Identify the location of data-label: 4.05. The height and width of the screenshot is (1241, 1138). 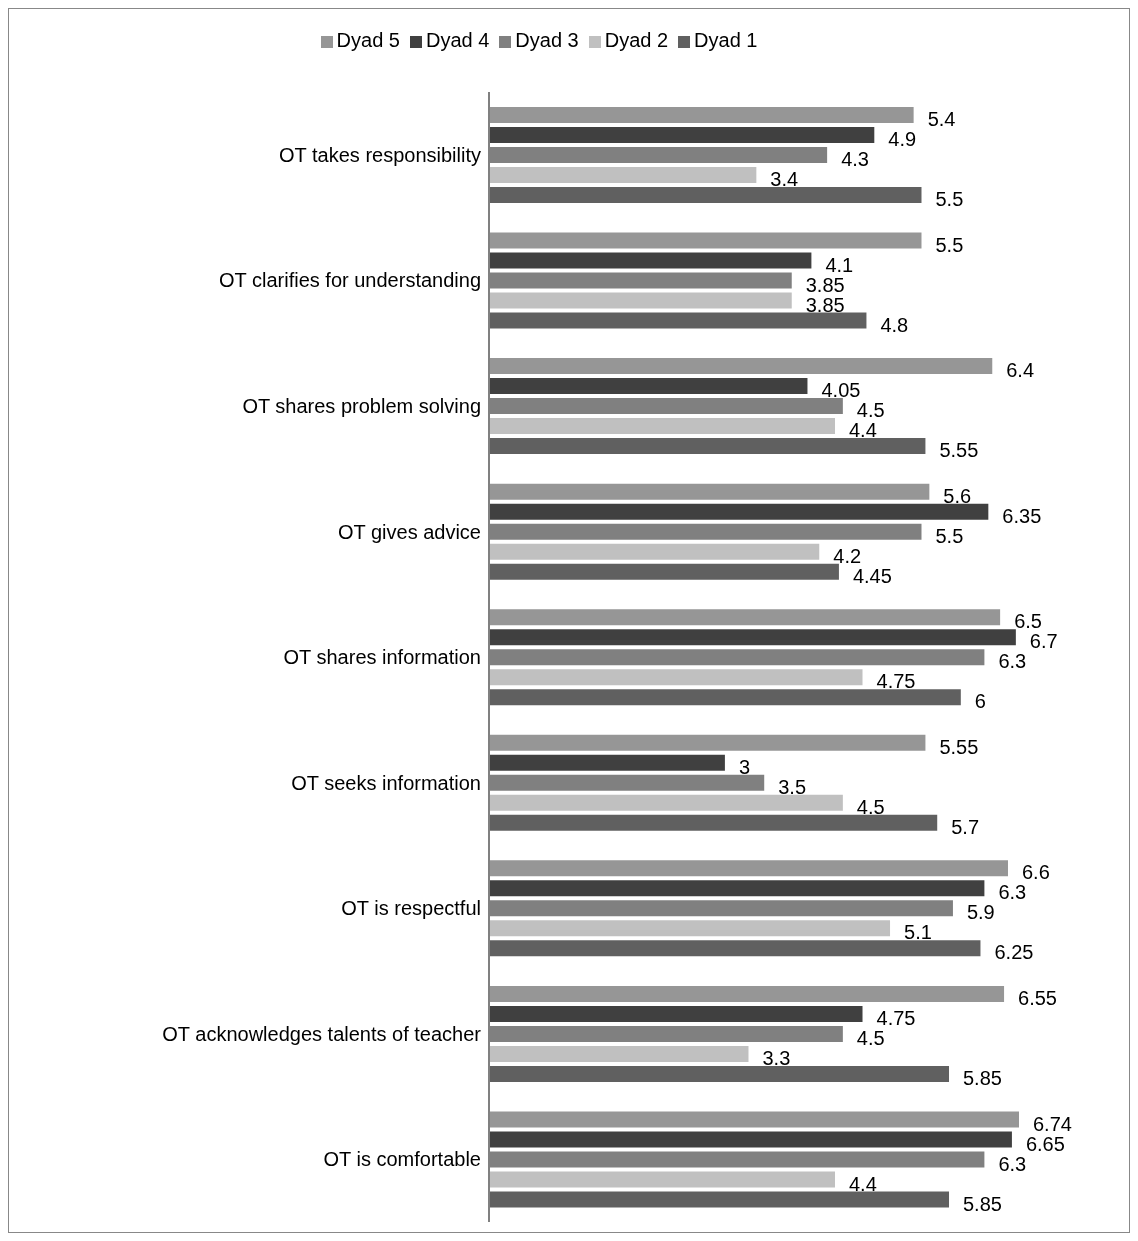
(841, 390).